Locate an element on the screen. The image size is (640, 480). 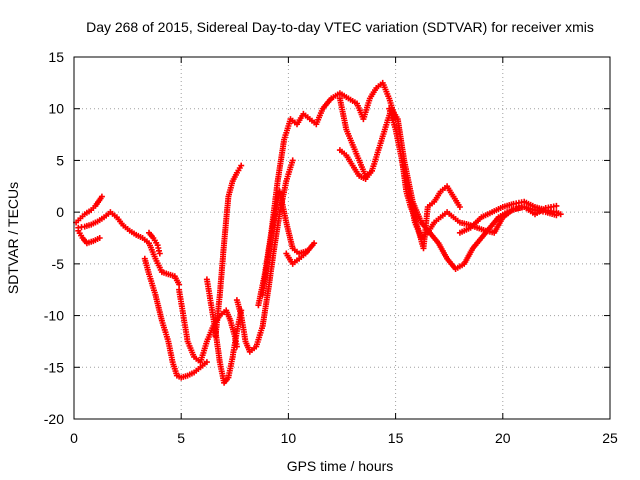
x-tick-label: 10 is located at coordinates (289, 438).